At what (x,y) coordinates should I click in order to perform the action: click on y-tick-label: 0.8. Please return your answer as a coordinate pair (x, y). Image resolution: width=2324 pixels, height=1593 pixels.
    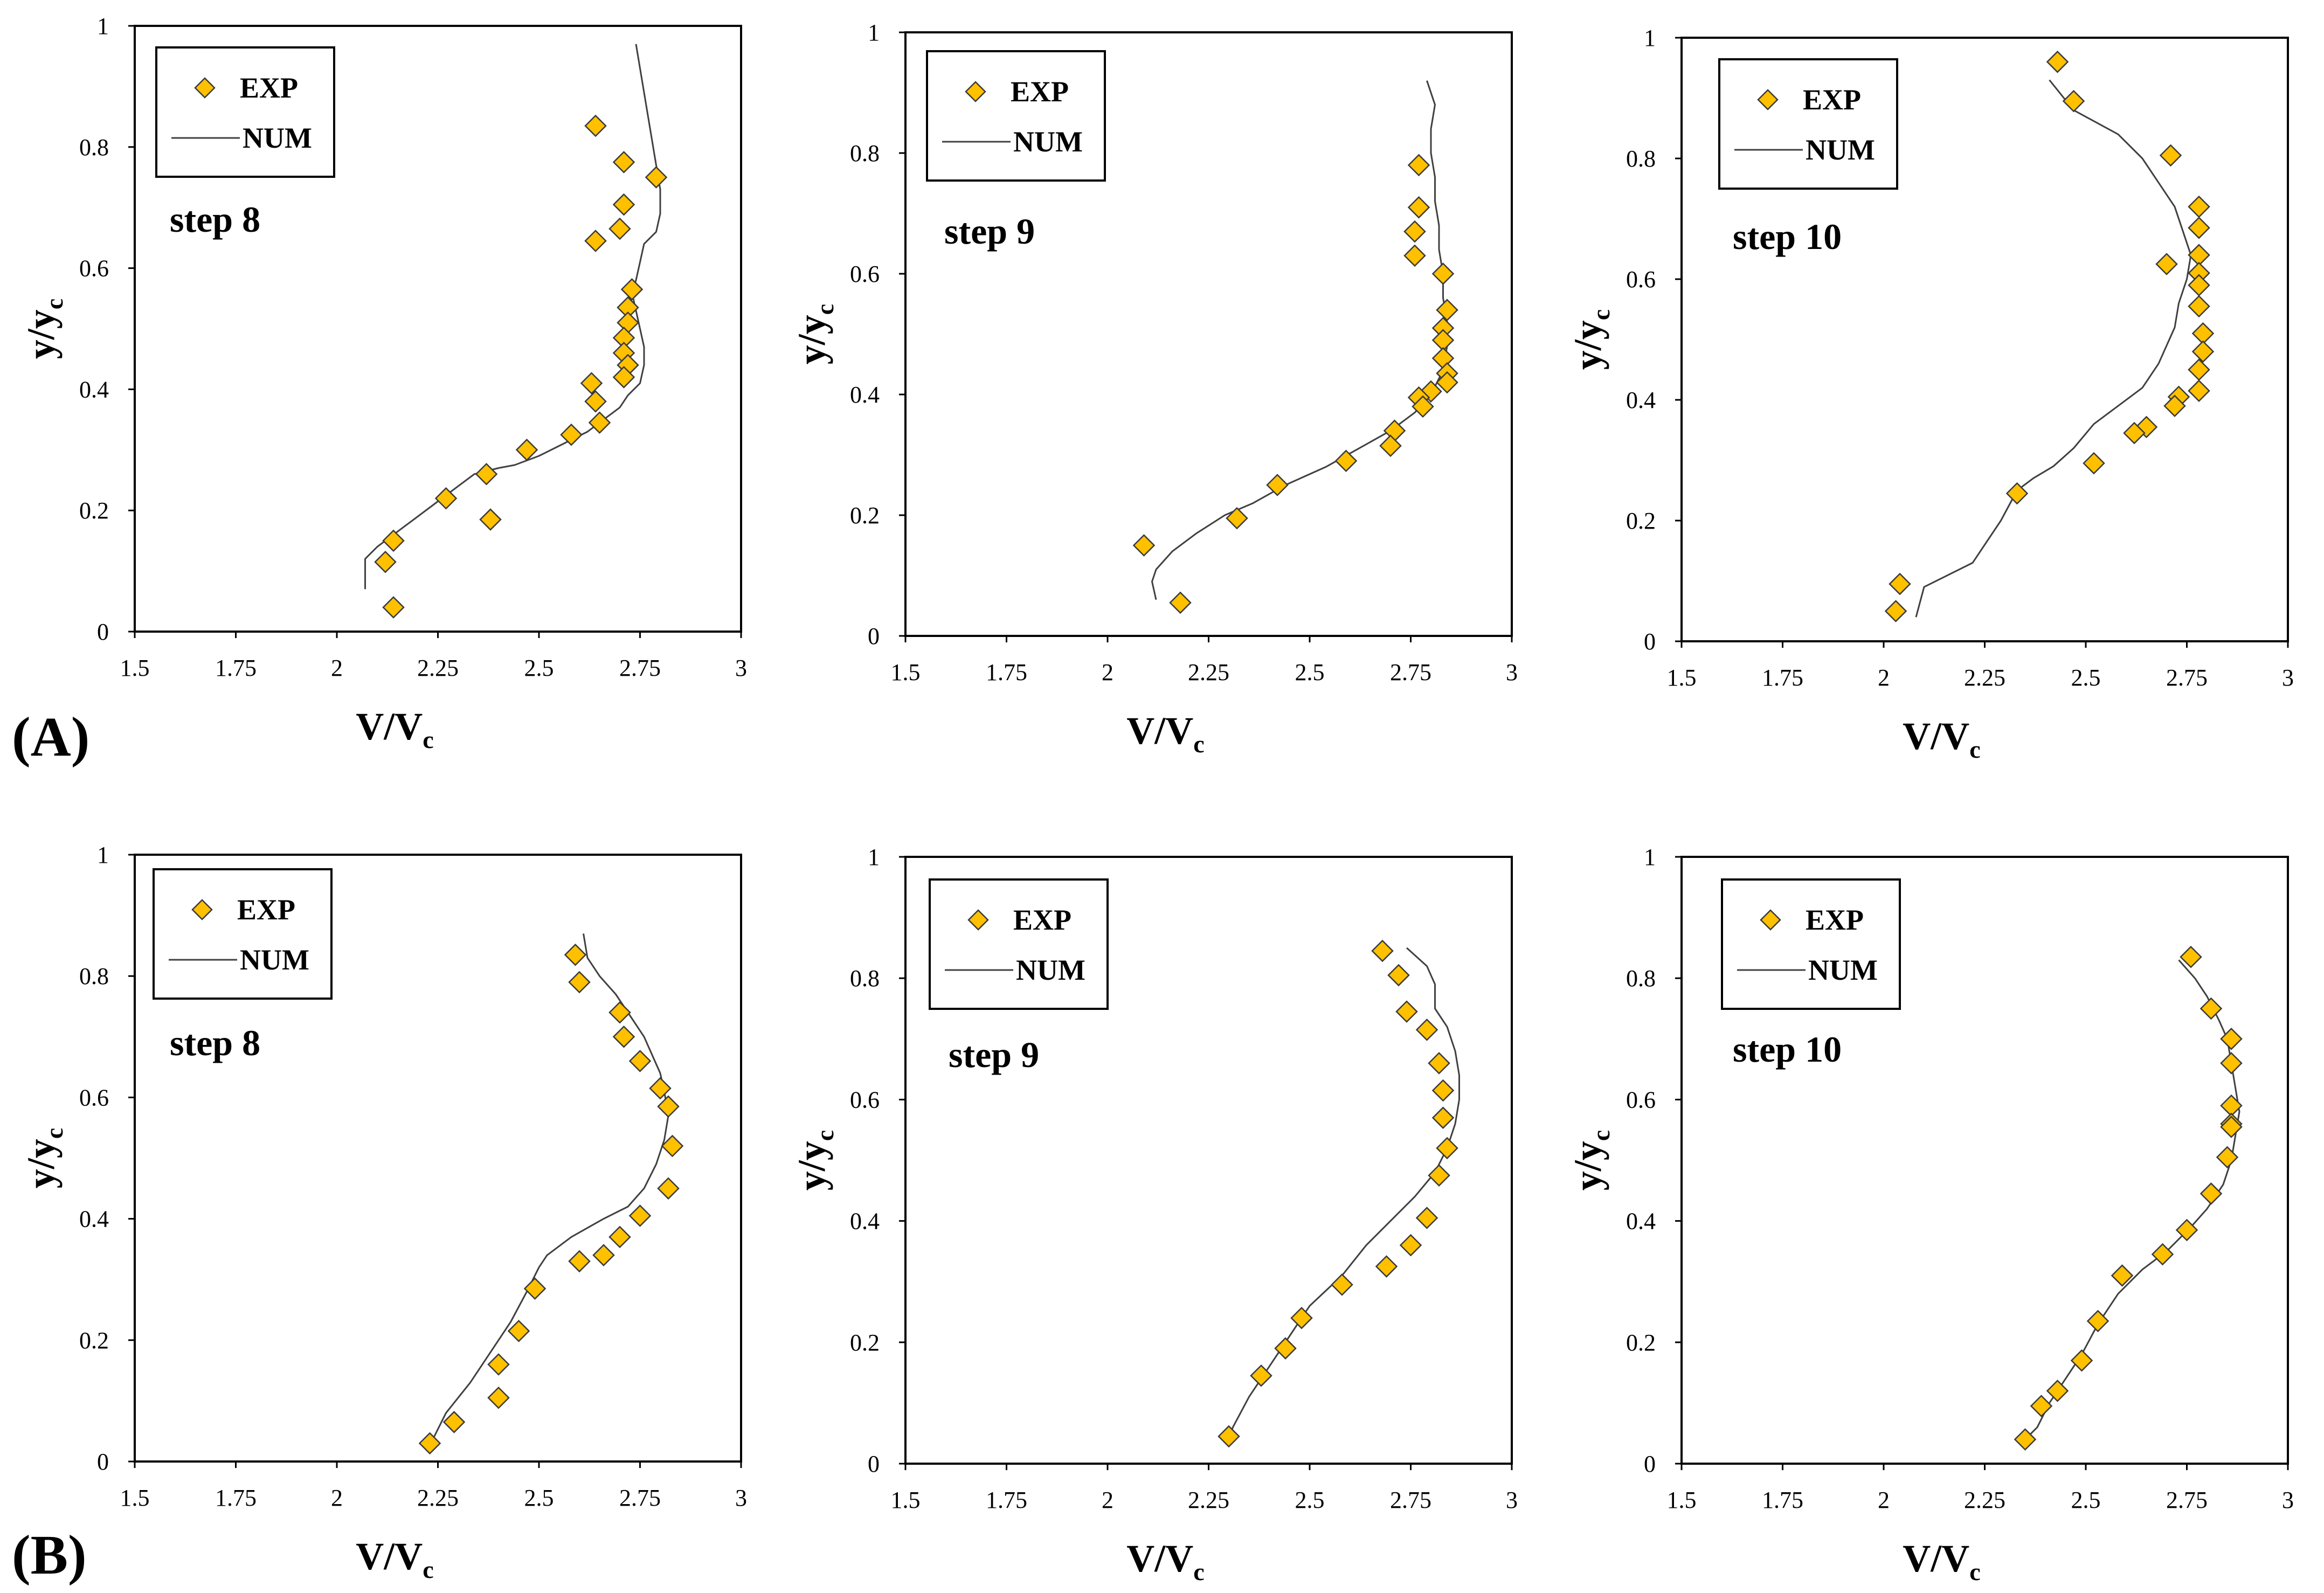
    Looking at the image, I should click on (865, 153).